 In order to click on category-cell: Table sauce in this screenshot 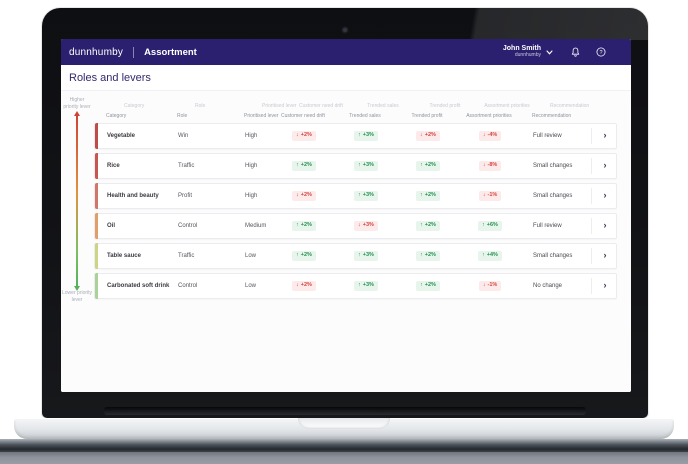, I will do `click(124, 256)`.